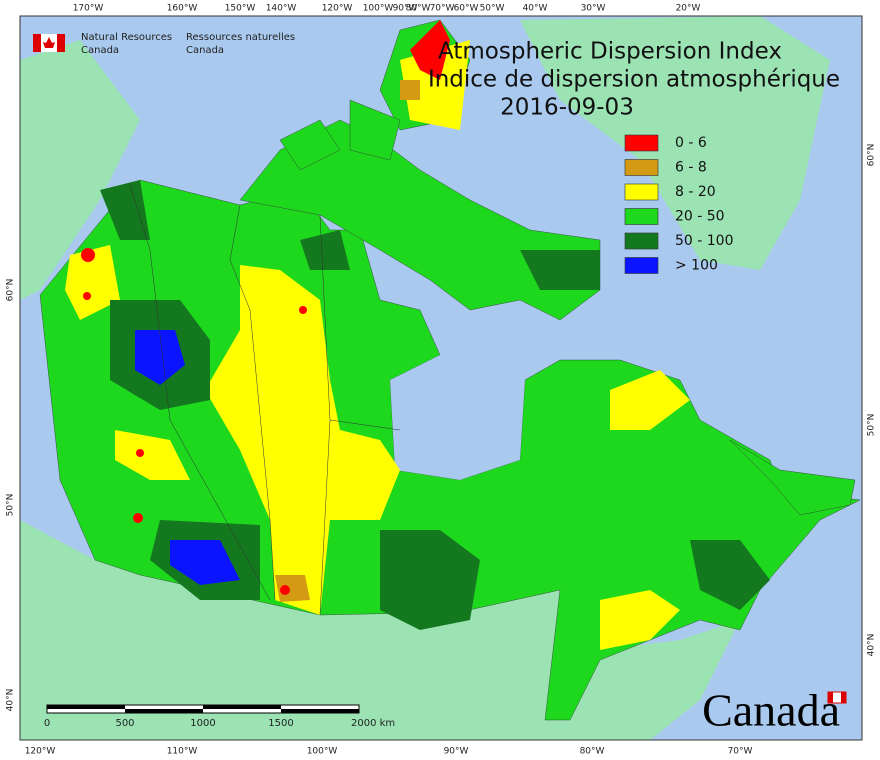  Describe the element at coordinates (535, 9) in the screenshot. I see `longitude-label: 40°W` at that location.